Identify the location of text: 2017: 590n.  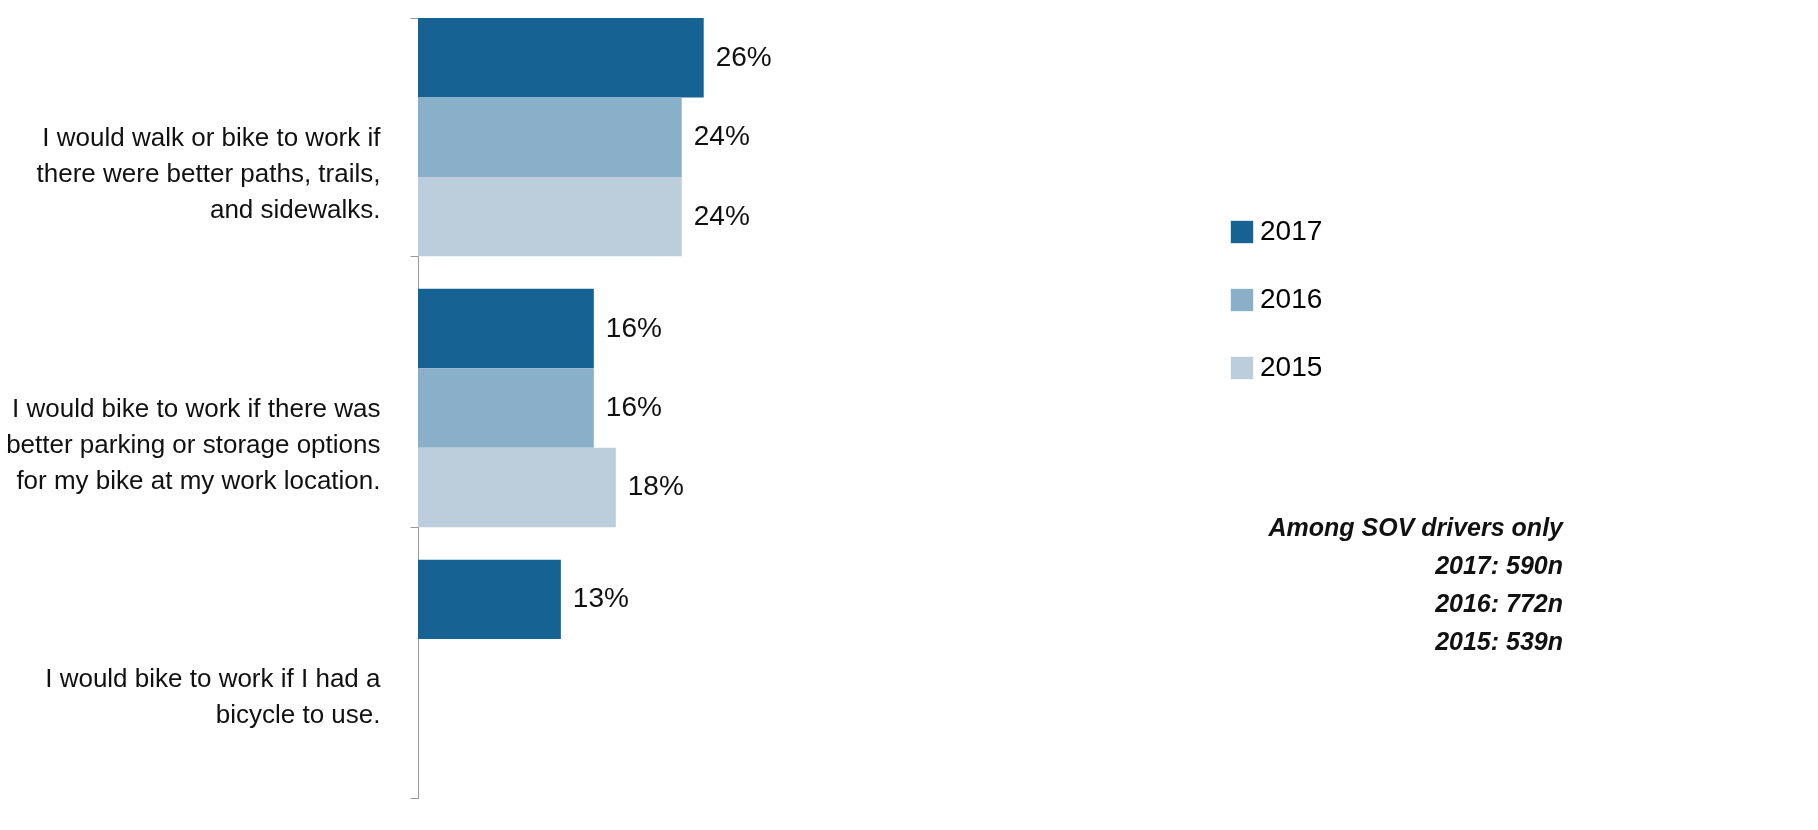
(1498, 565).